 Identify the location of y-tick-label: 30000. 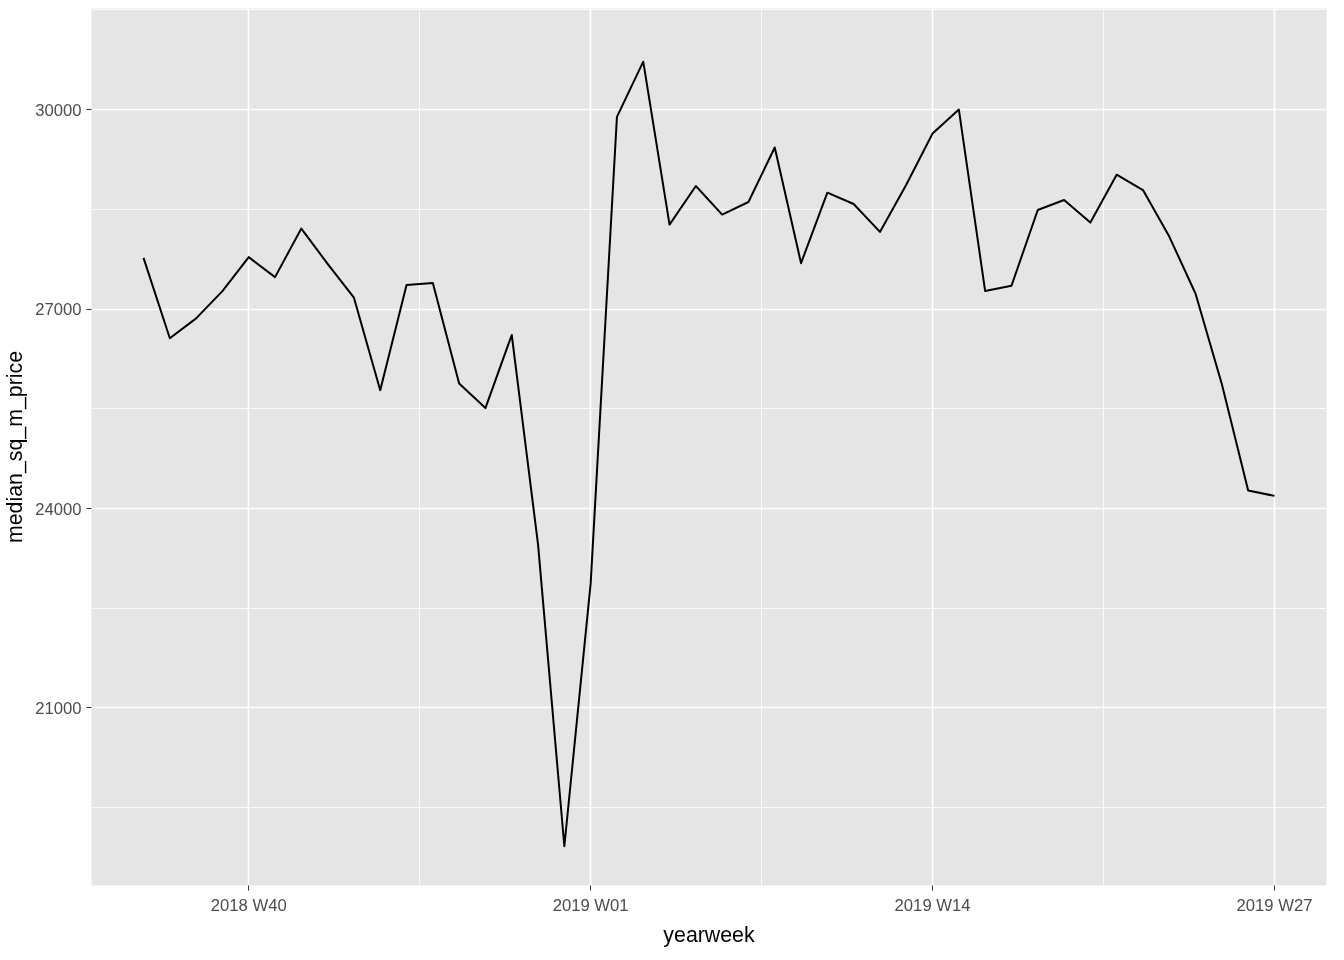
(58, 110).